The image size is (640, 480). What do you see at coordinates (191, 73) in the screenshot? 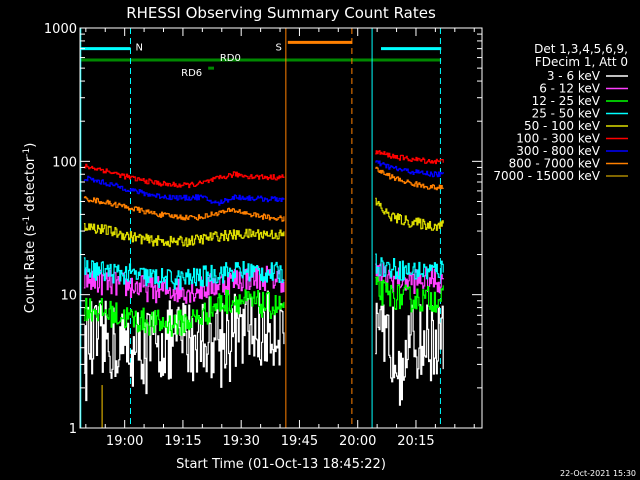
I see `state-bar-label-4: RD6` at bounding box center [191, 73].